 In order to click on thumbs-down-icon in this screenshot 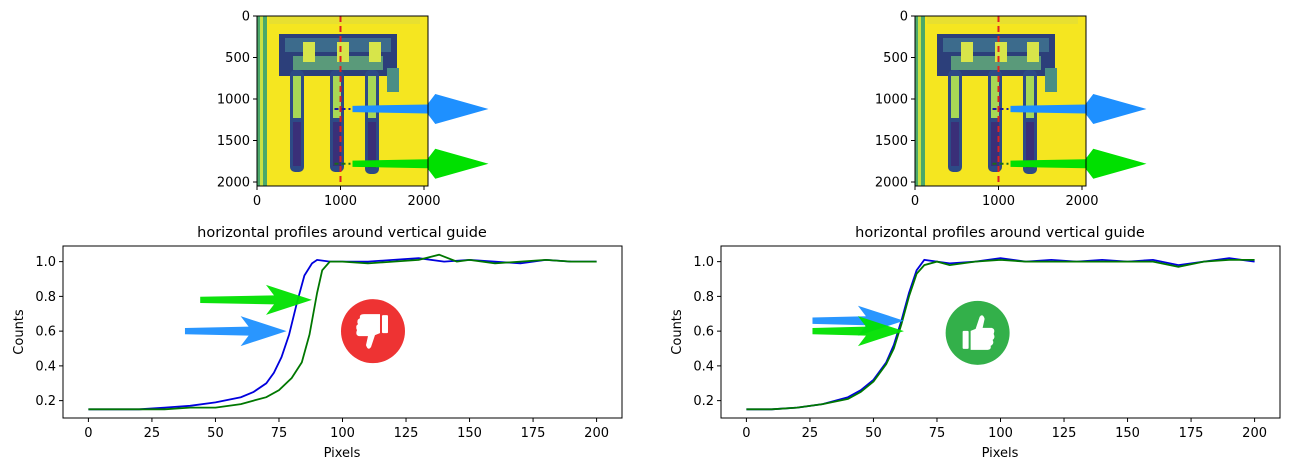, I will do `click(372, 331)`.